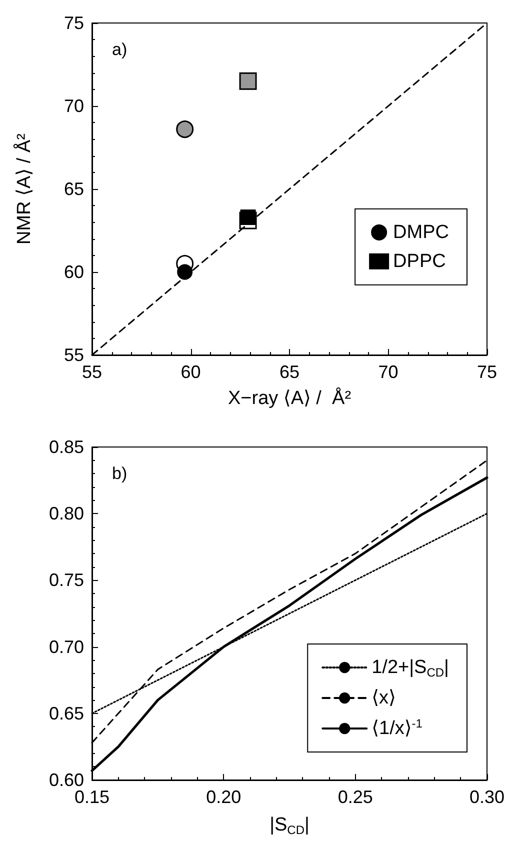  What do you see at coordinates (24, 189) in the screenshot?
I see `y-axis-title: NMR ⟨A⟩ / Å²` at bounding box center [24, 189].